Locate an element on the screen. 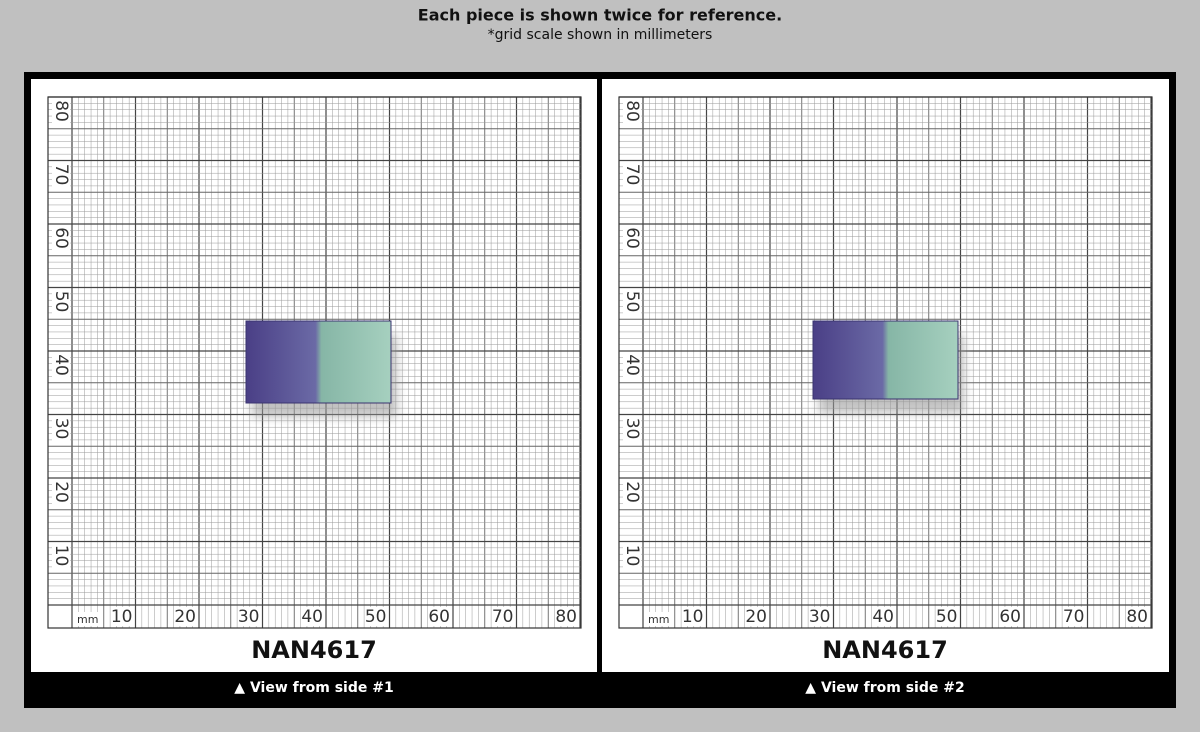  caption: ▲ View from side #2 is located at coordinates (884, 688).